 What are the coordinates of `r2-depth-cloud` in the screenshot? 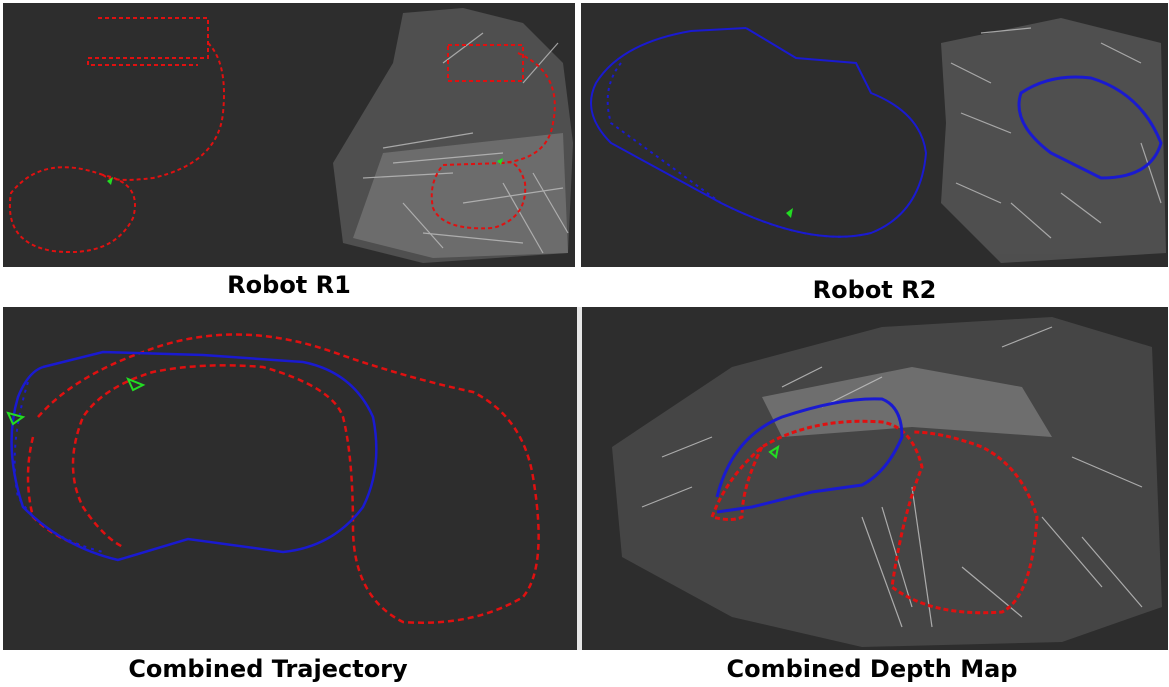 It's located at (1053, 140).